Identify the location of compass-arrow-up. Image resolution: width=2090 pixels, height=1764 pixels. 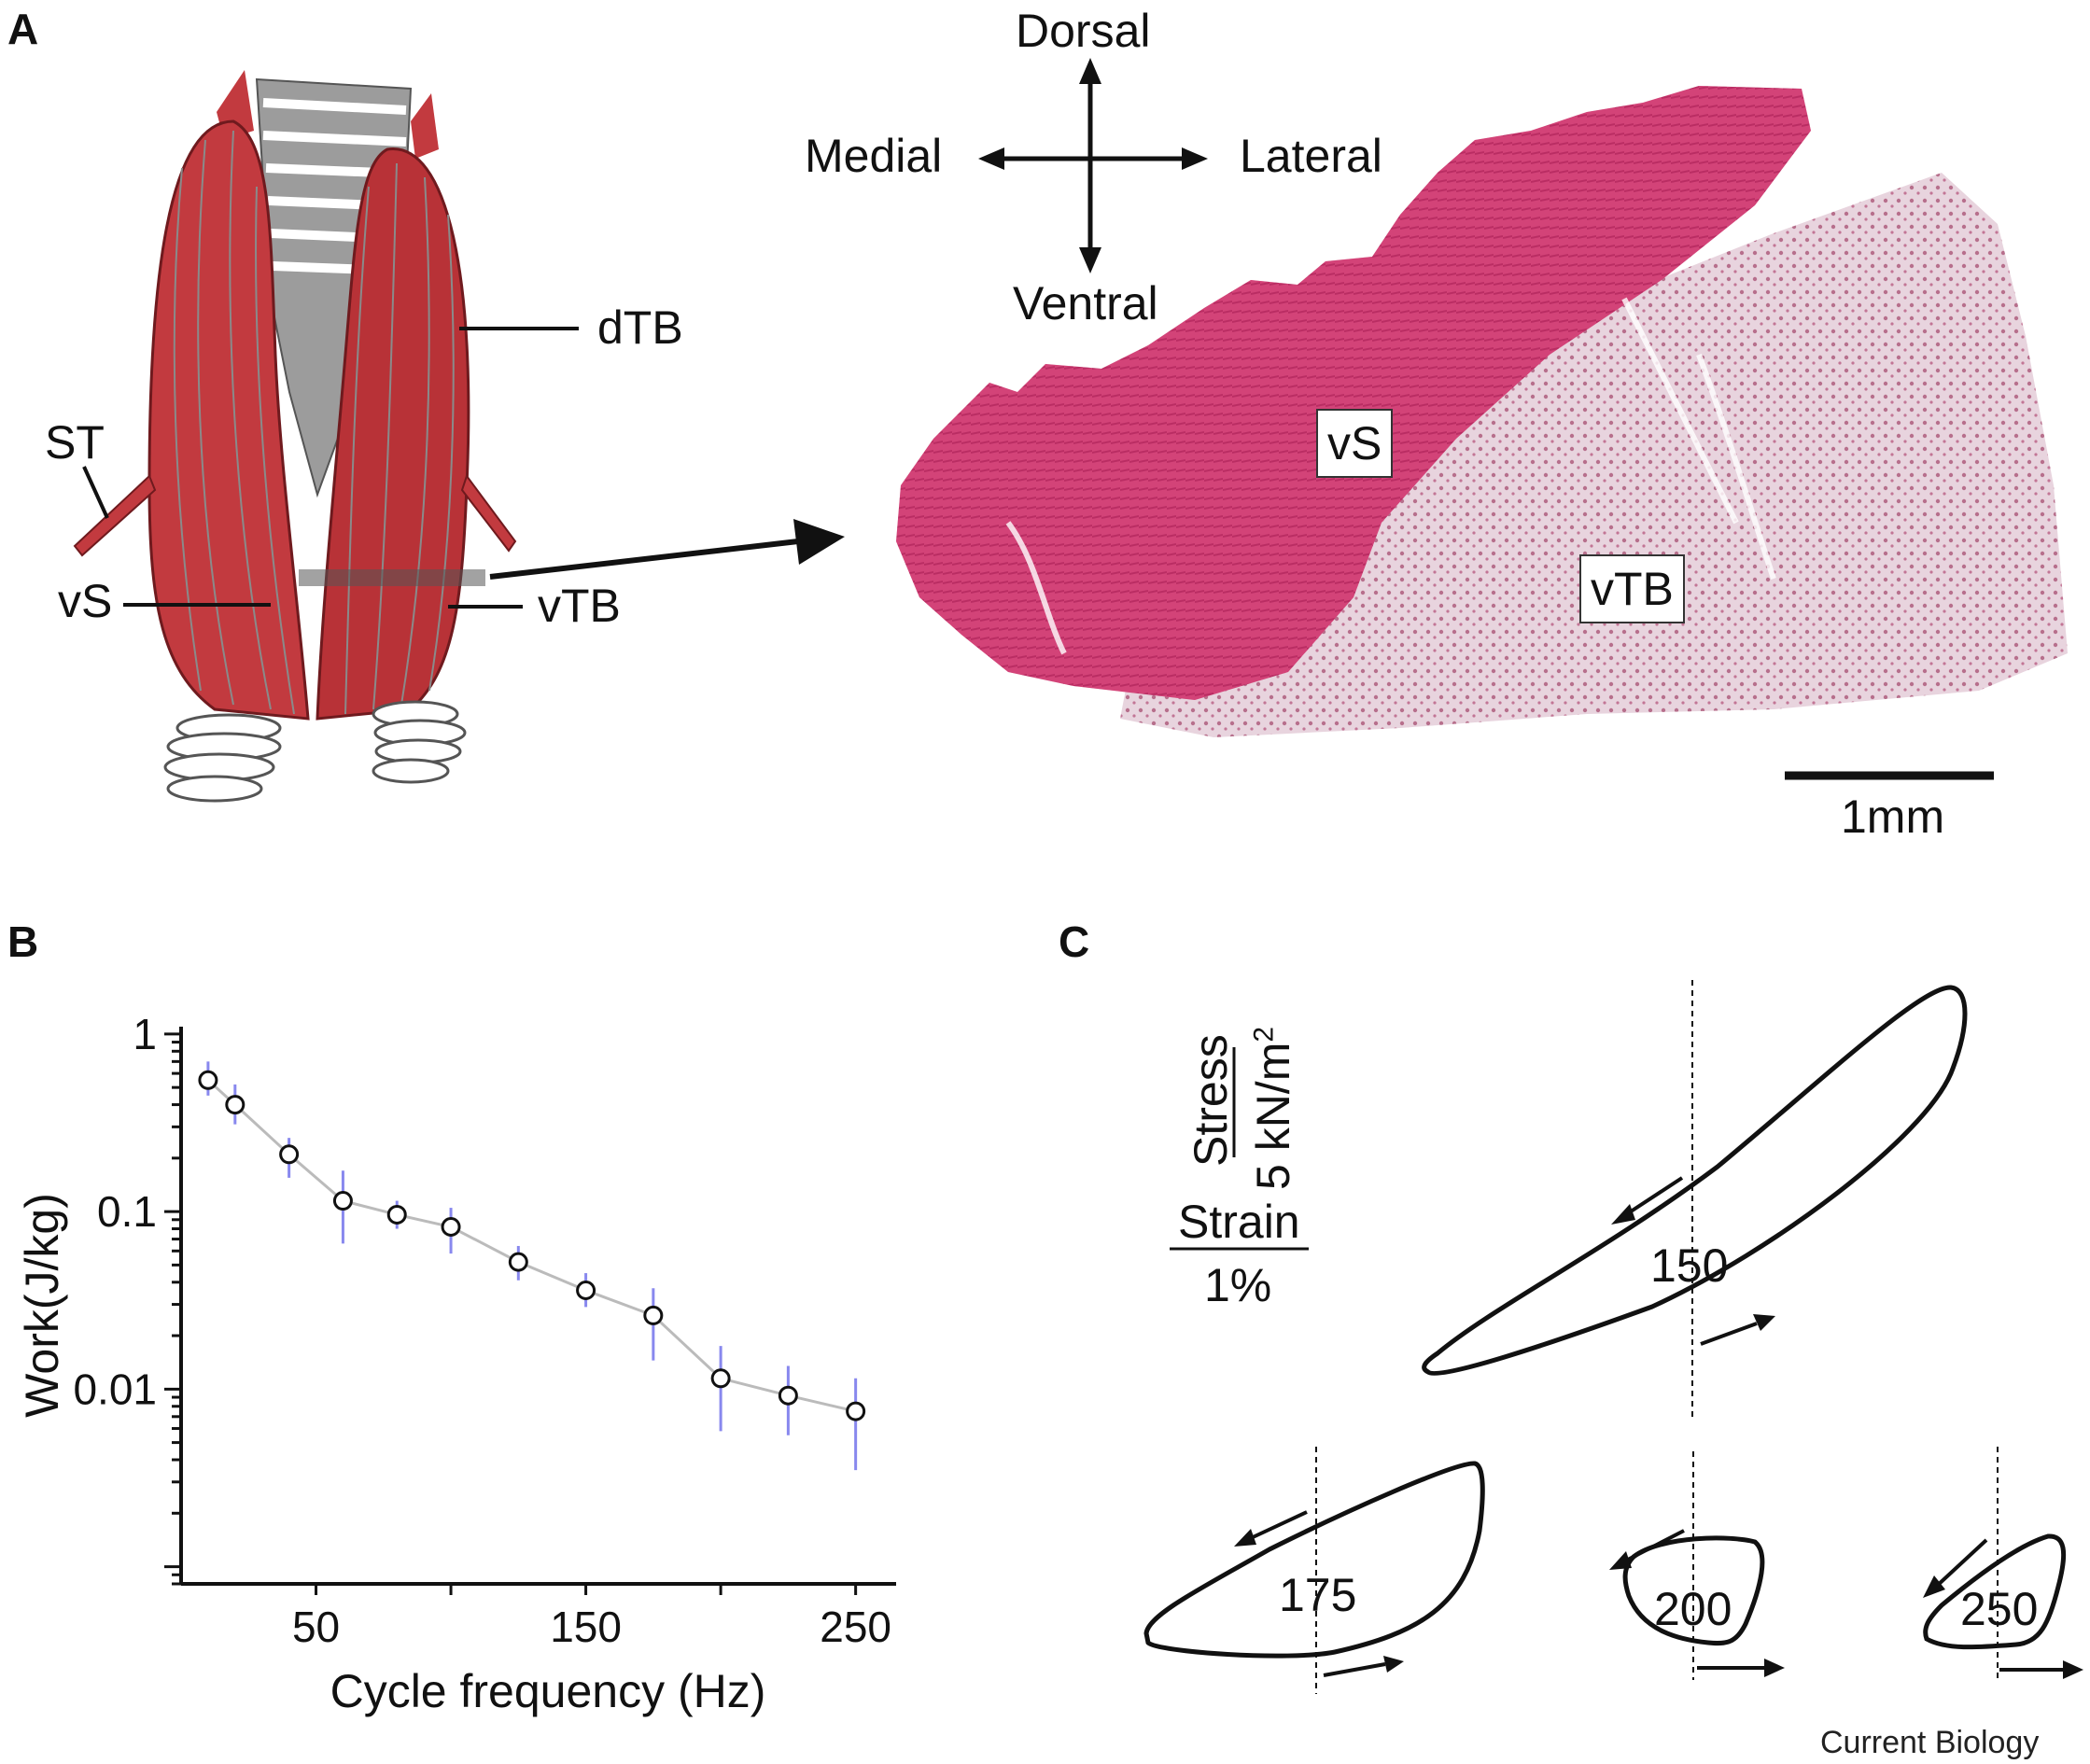
(1090, 71).